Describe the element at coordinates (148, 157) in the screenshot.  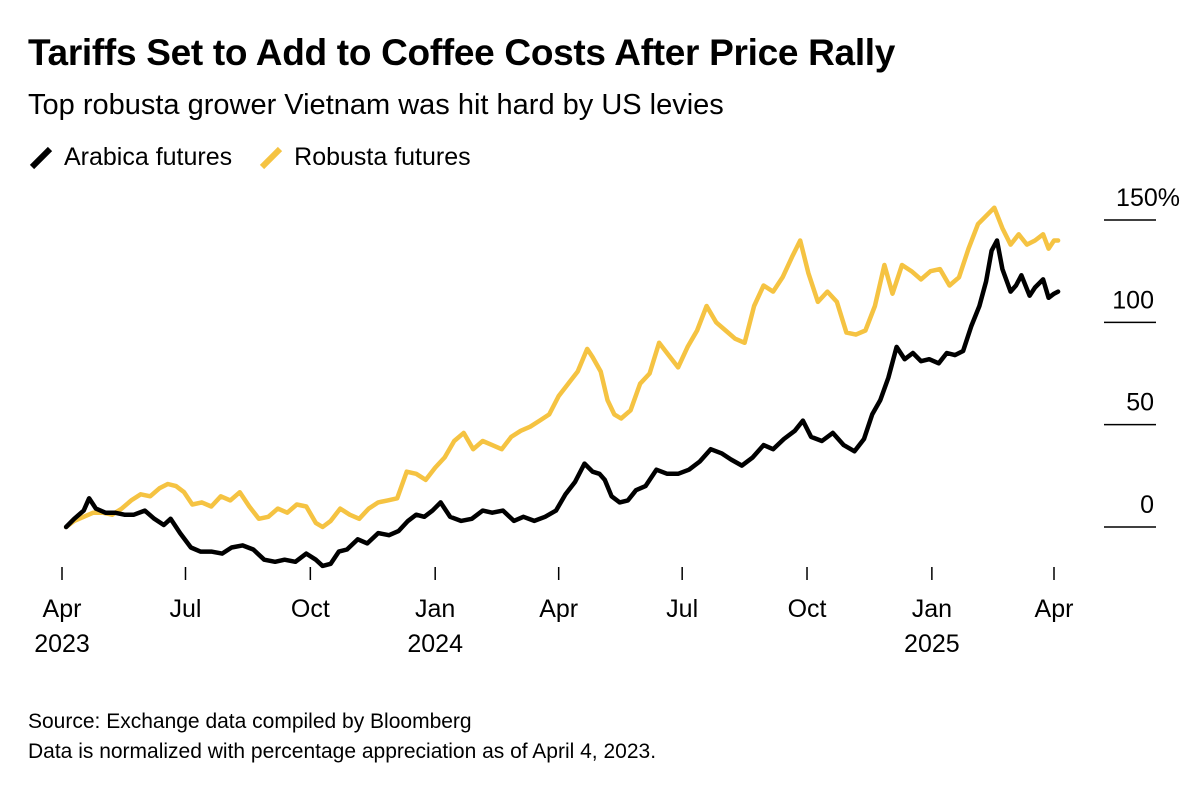
I see `legend-label-arabica: Arabica futures` at that location.